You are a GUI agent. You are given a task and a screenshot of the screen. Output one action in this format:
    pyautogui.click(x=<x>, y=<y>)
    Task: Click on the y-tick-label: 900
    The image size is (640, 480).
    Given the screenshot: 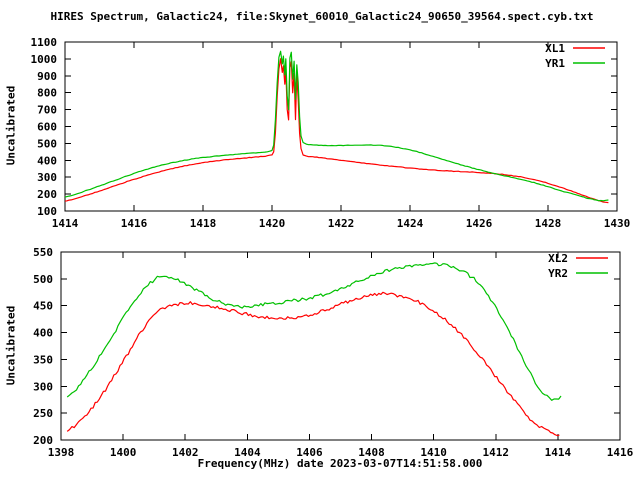 What is the action you would take?
    pyautogui.click(x=47, y=76)
    